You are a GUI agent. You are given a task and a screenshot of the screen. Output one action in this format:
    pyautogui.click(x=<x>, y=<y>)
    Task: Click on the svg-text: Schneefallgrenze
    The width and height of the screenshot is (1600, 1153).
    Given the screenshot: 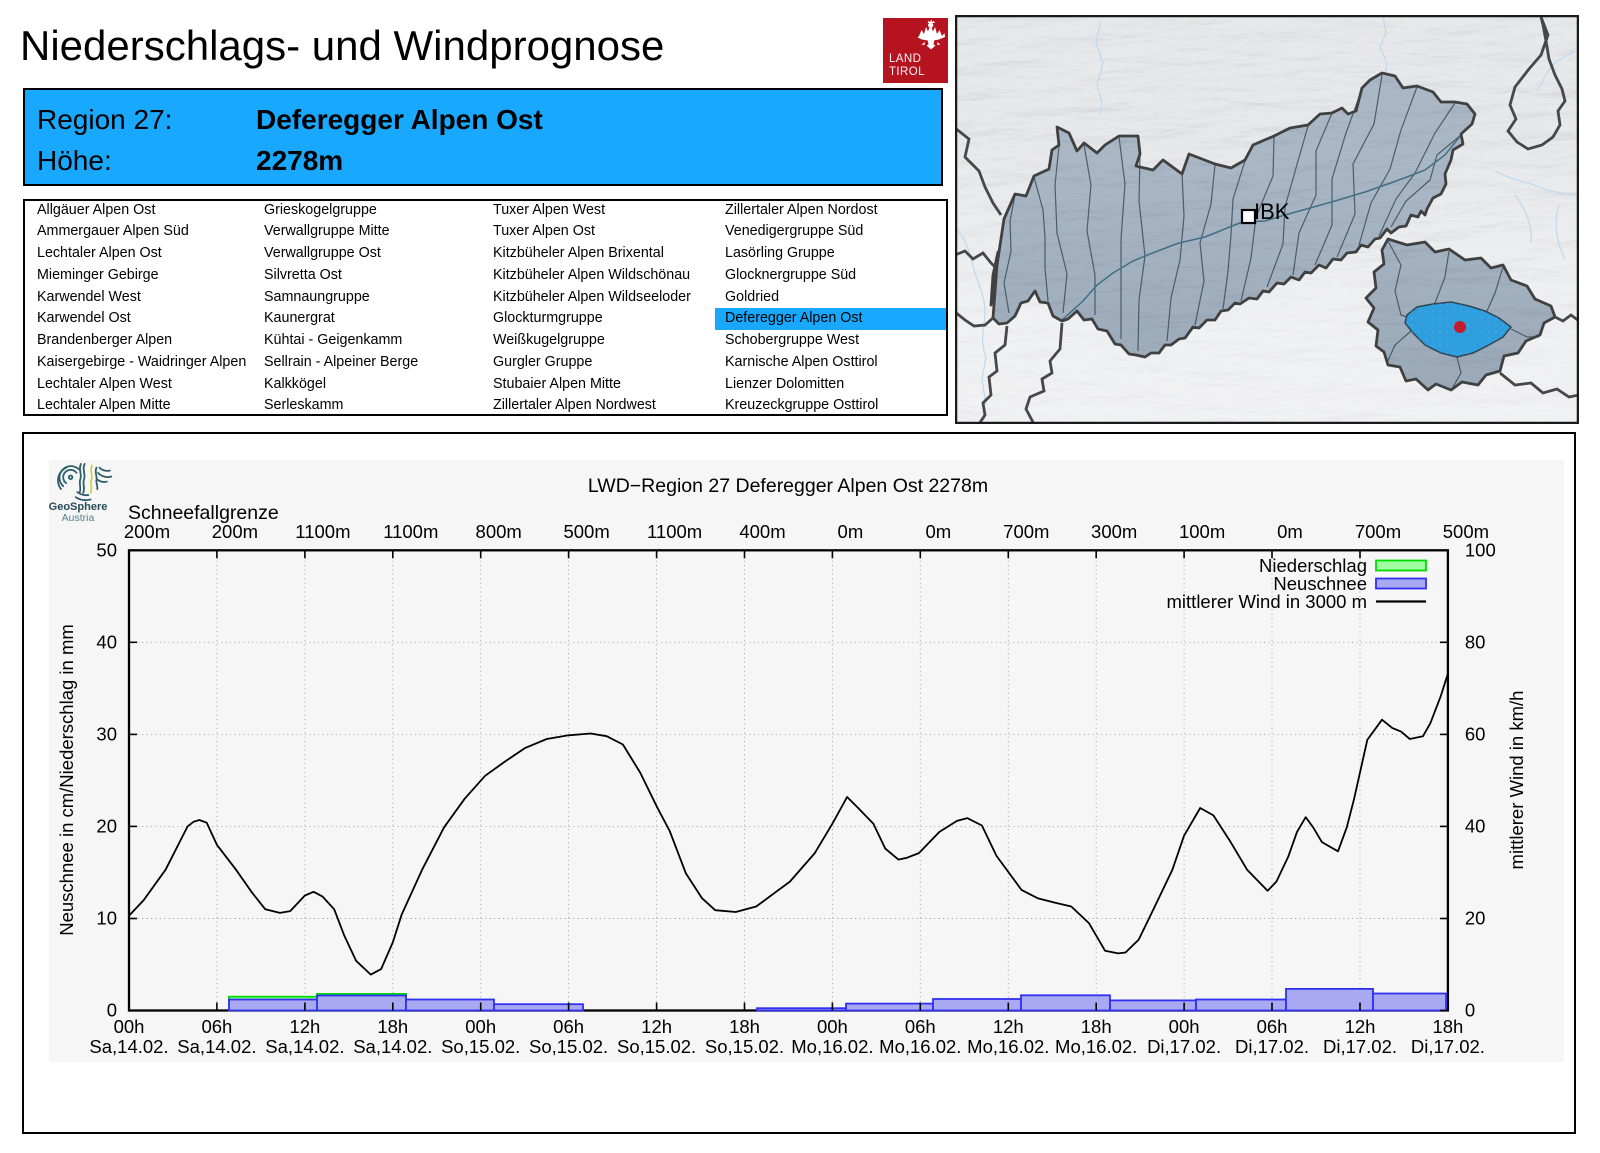 What is the action you would take?
    pyautogui.click(x=203, y=513)
    